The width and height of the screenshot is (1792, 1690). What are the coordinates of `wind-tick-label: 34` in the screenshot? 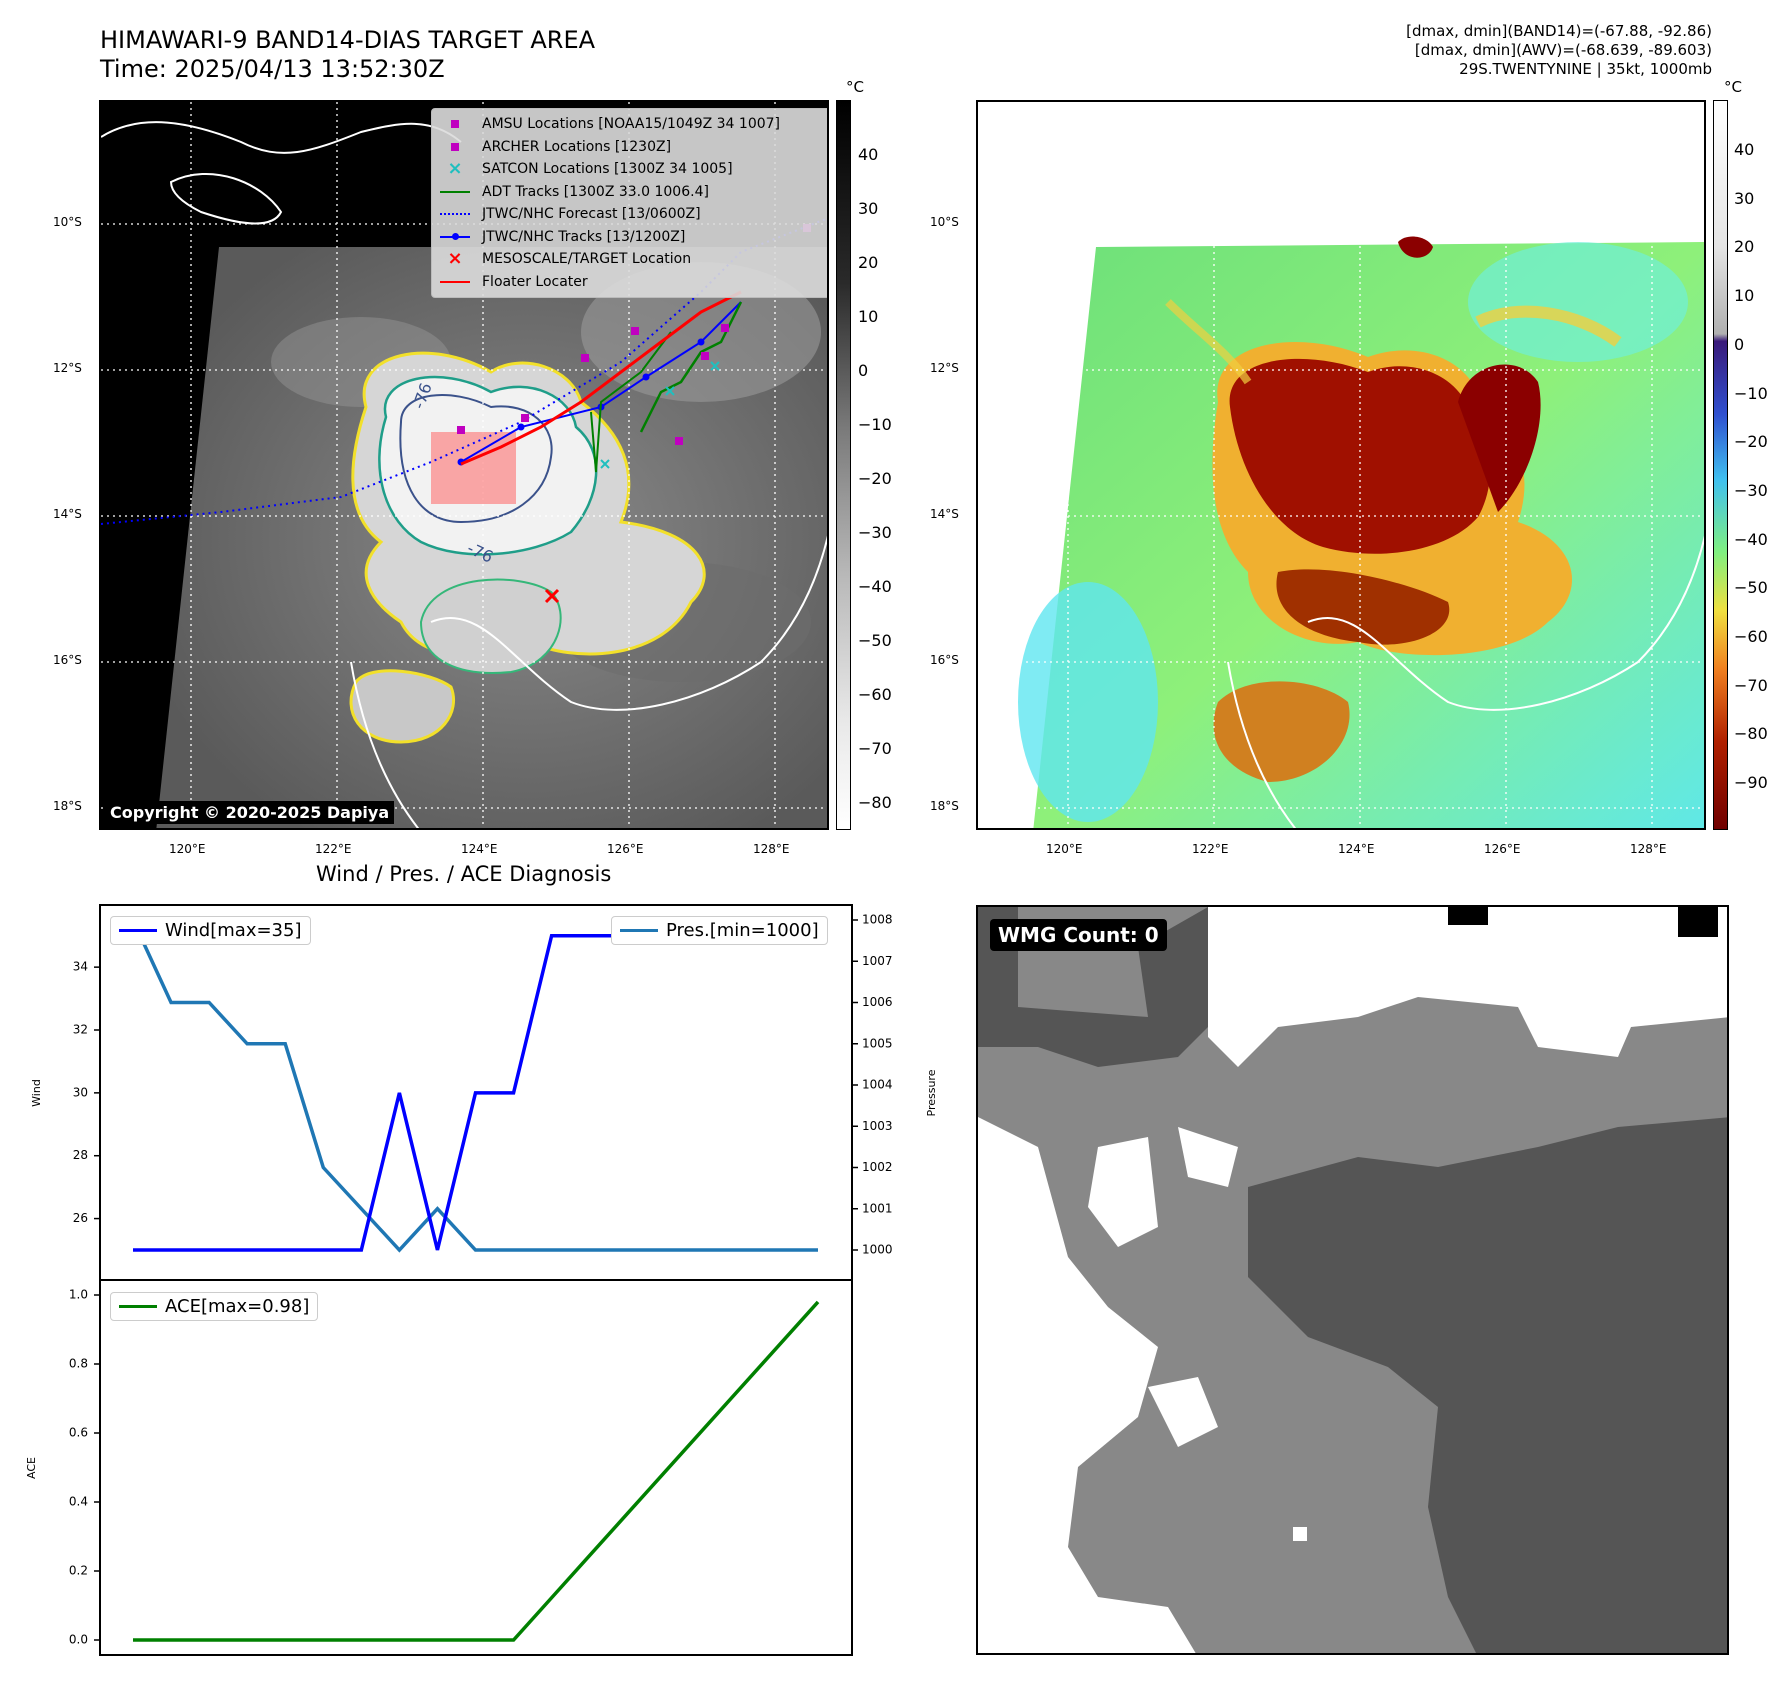 It's located at (80, 967).